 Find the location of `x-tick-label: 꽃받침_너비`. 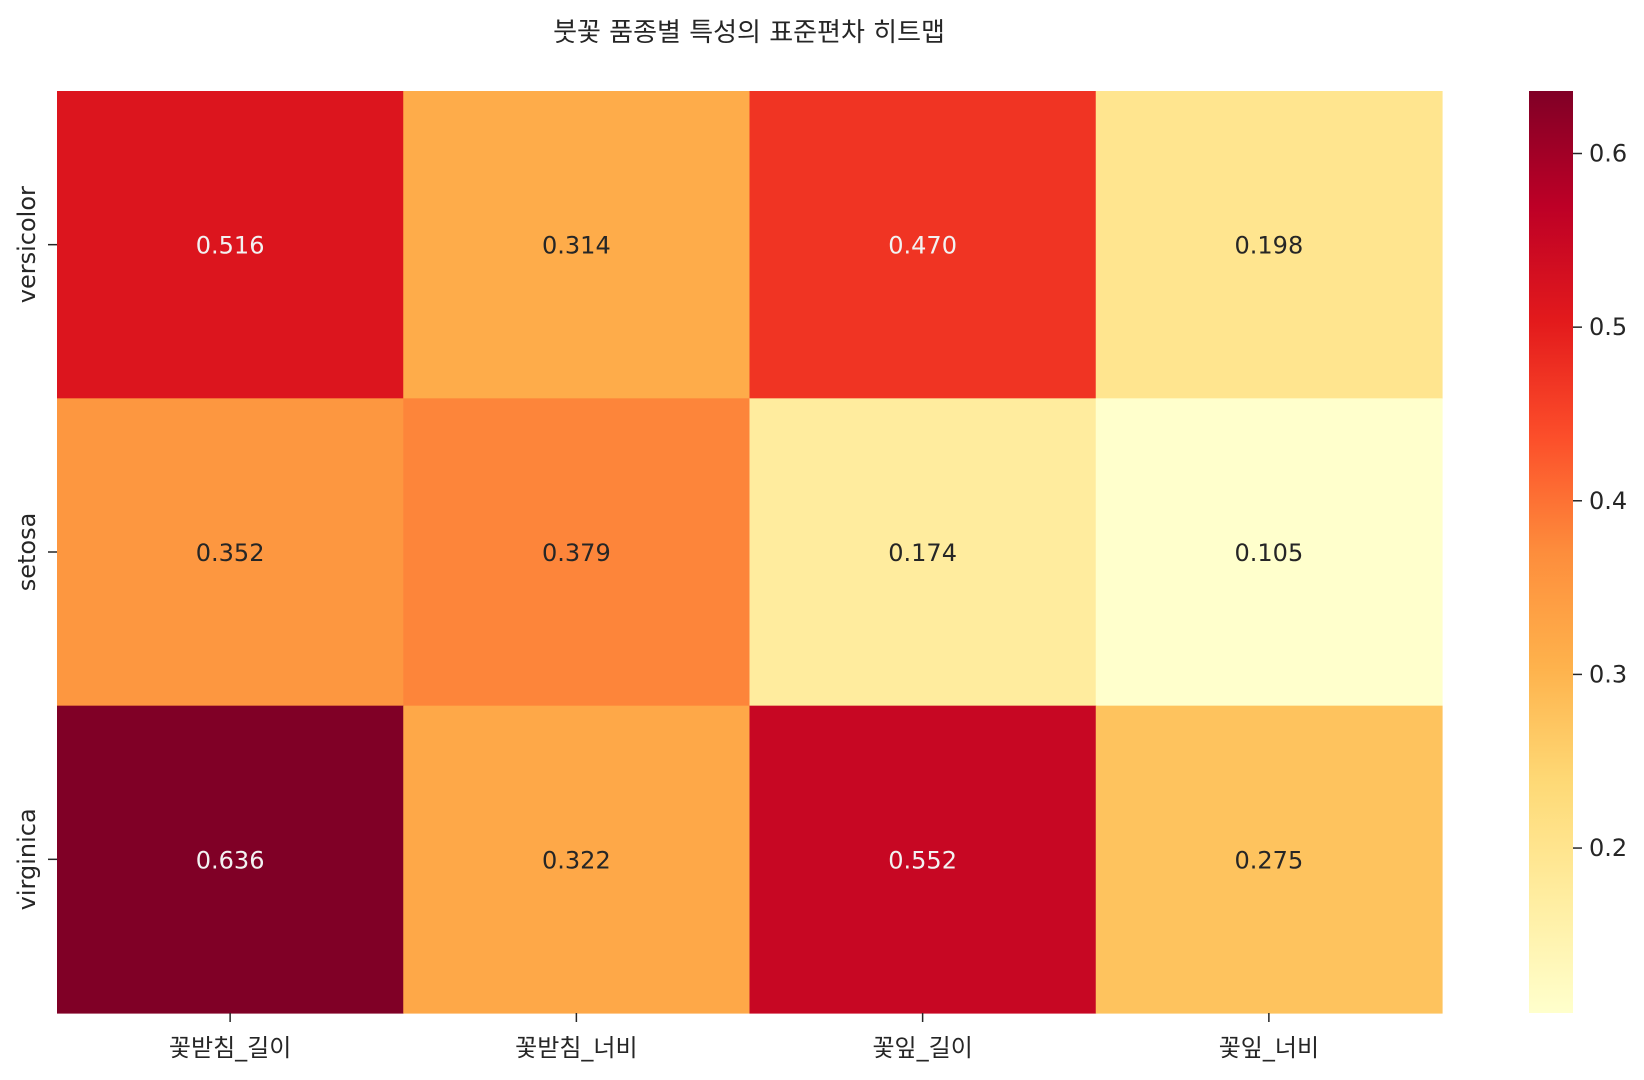

x-tick-label: 꽃받침_너비 is located at coordinates (576, 1048).